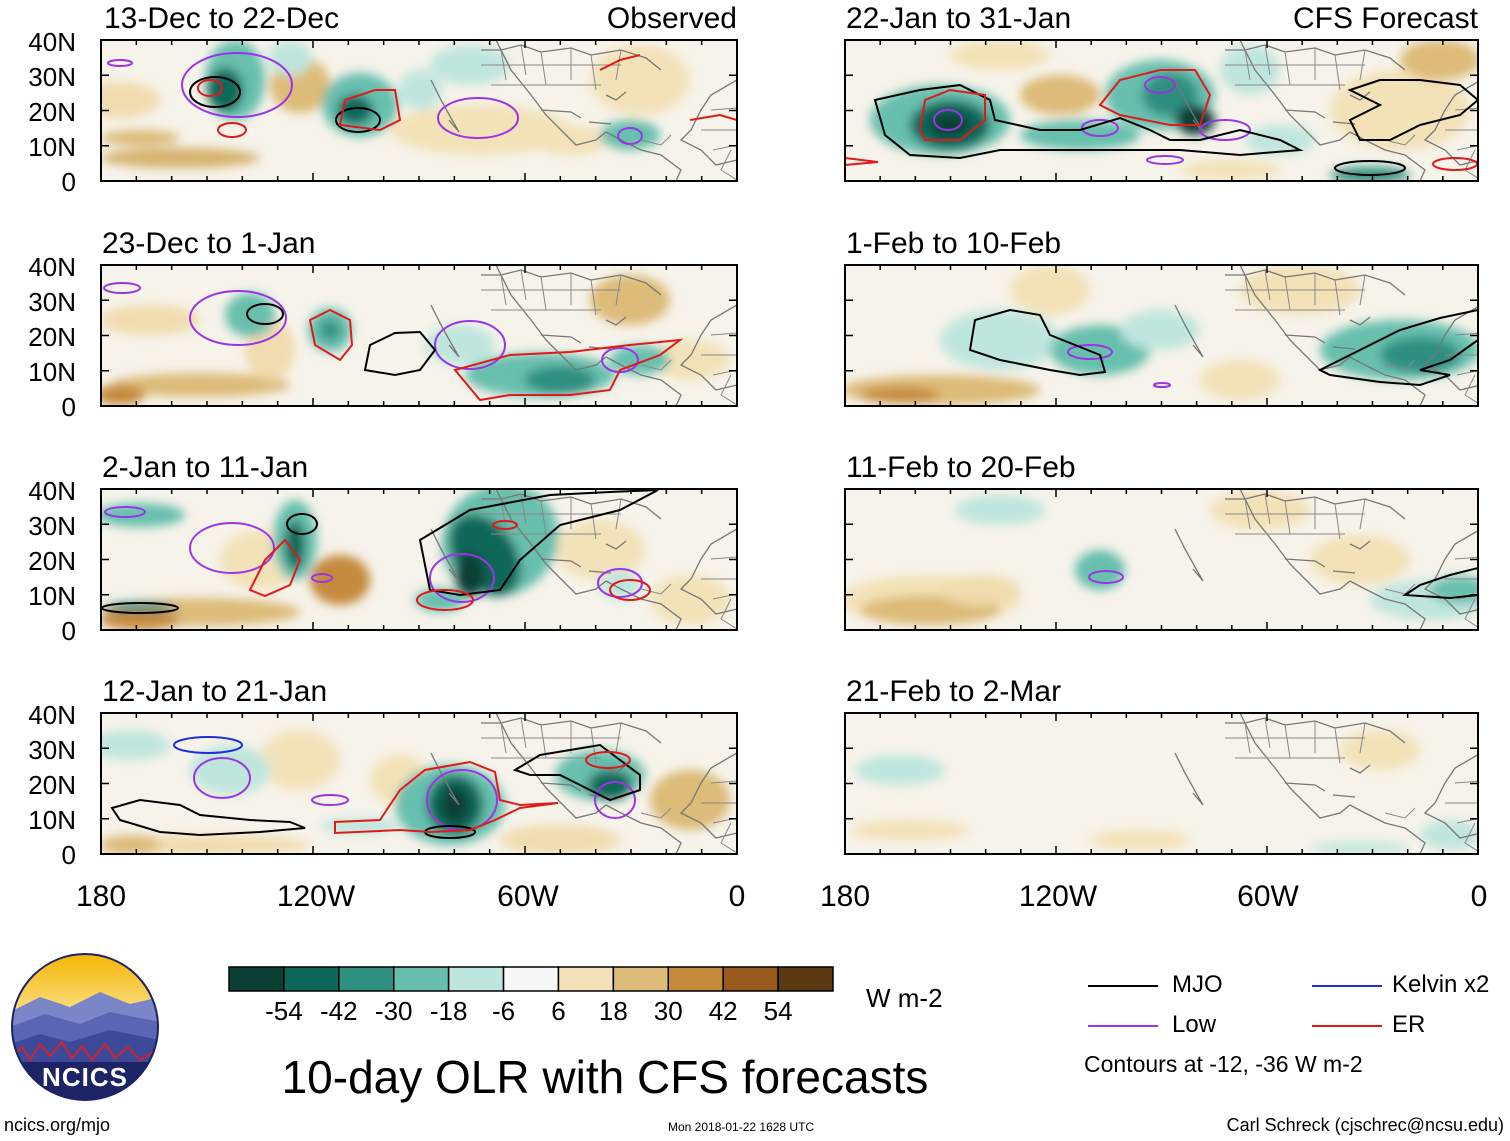  I want to click on panel-7-map, so click(1161, 559).